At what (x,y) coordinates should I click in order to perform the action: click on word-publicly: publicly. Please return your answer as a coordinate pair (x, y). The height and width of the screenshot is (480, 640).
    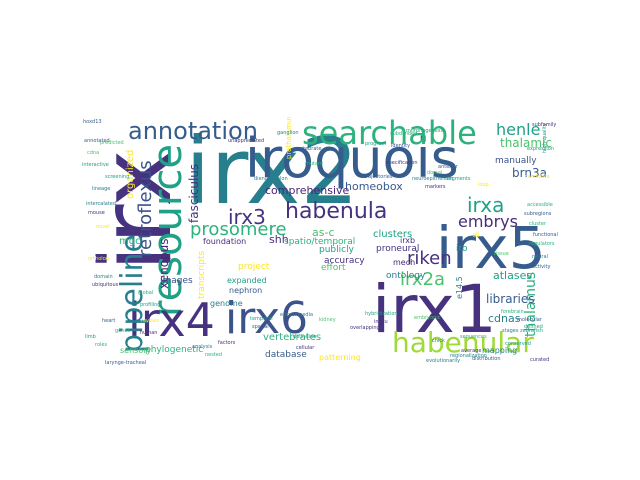
    Looking at the image, I should click on (336, 250).